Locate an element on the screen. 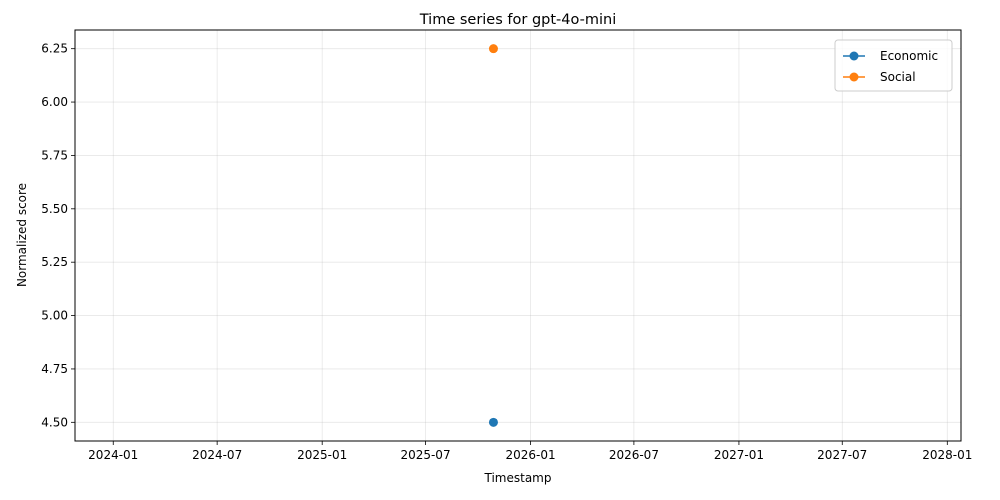 This screenshot has height=500, width=1000. y-tick-label: 6.00 is located at coordinates (54, 102).